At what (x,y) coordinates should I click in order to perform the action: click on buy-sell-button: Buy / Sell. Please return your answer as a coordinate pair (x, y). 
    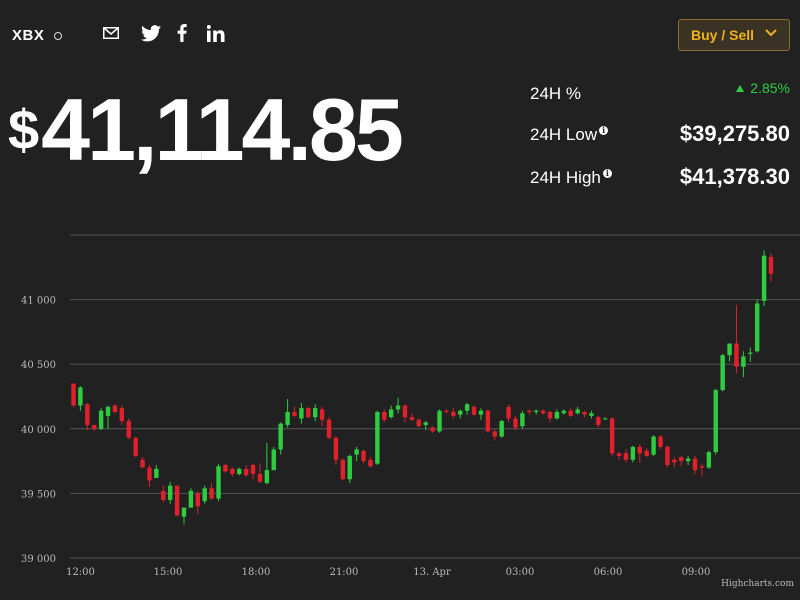
    Looking at the image, I should click on (734, 35).